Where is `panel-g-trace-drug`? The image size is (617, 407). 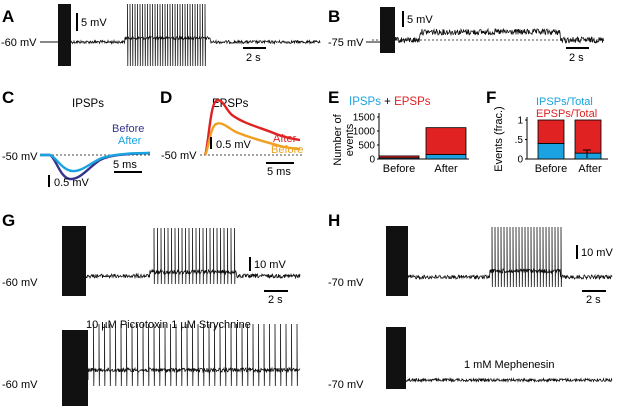 panel-g-trace-drug is located at coordinates (194, 355).